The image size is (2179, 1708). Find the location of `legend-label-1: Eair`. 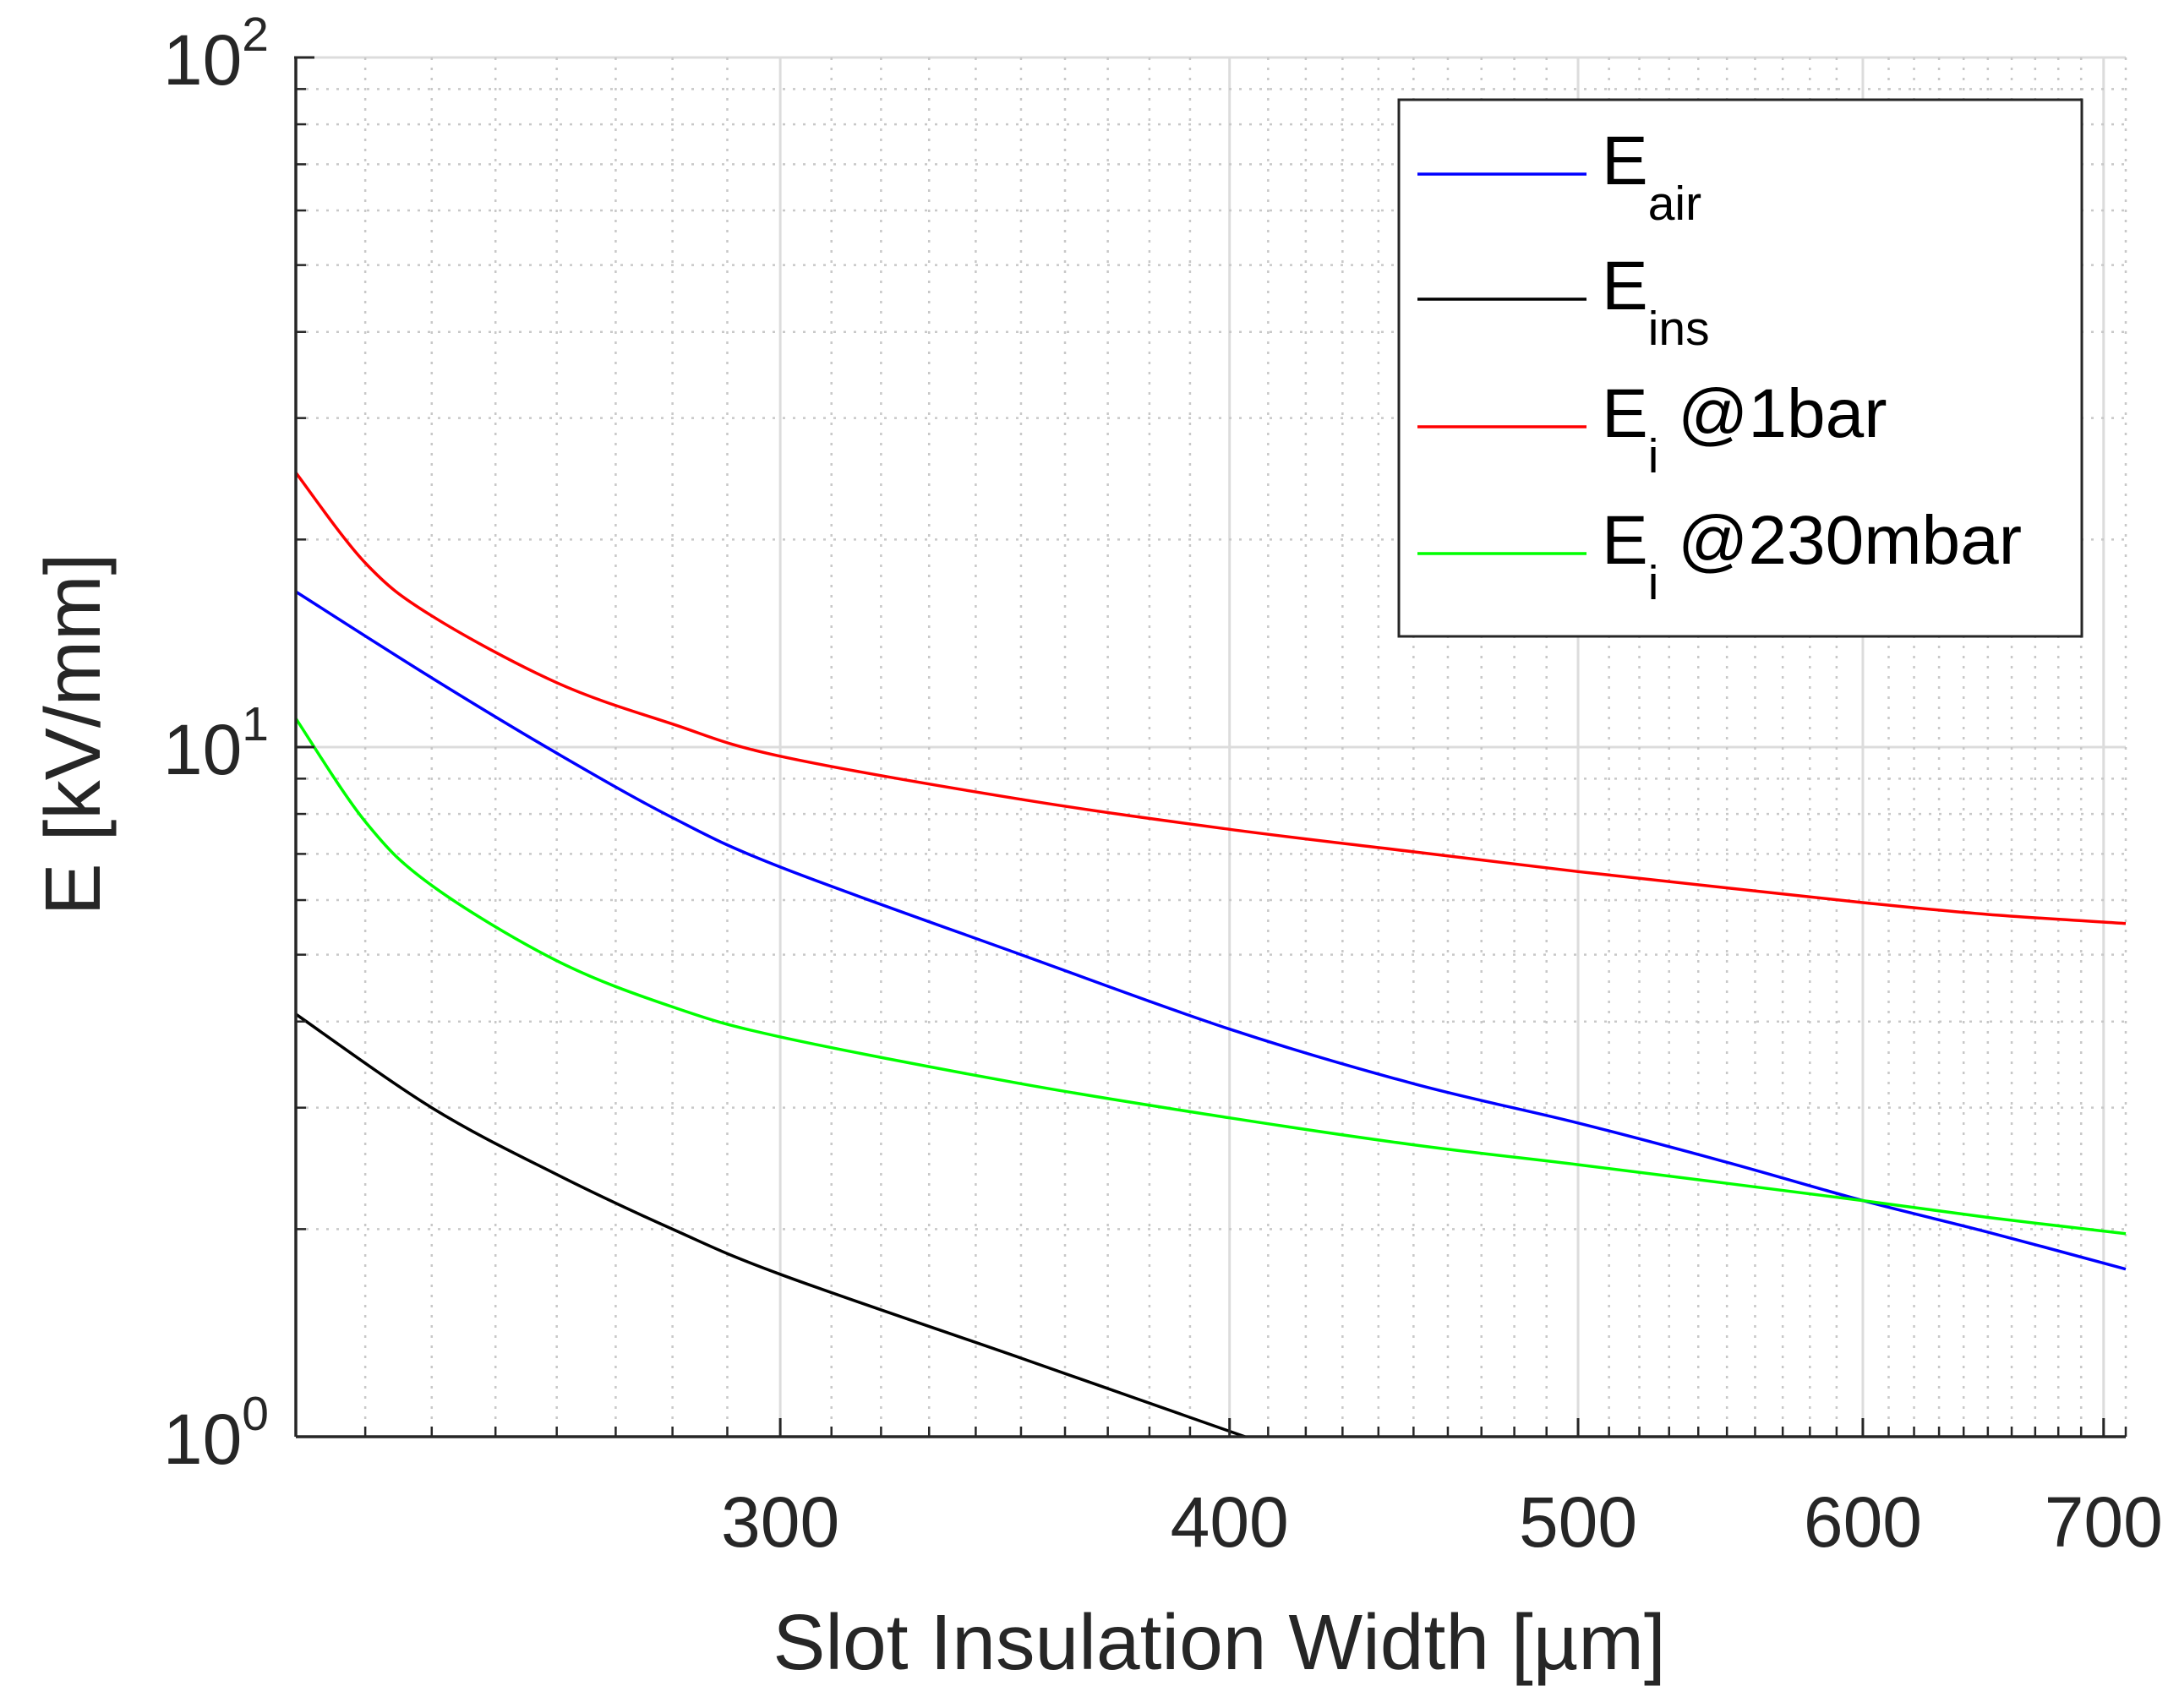

legend-label-1: Eair is located at coordinates (1652, 177).